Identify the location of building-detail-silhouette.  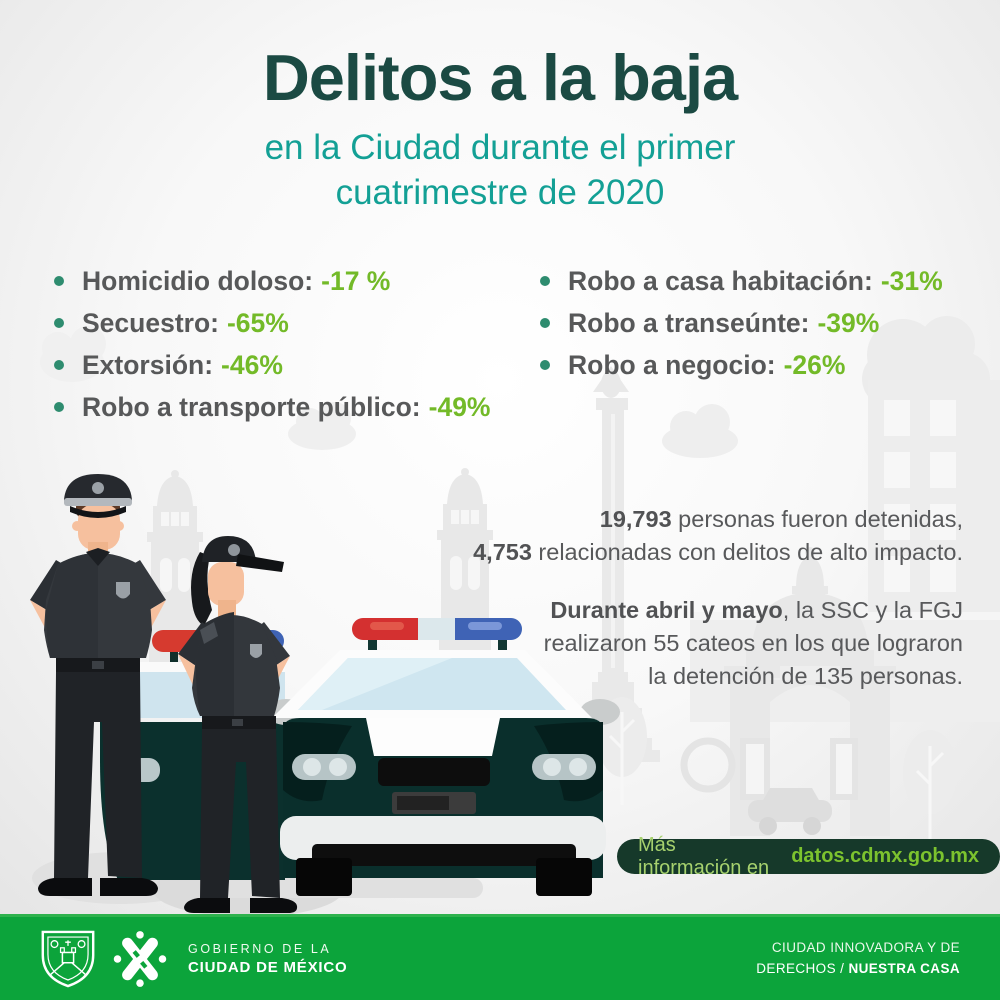
(769, 768).